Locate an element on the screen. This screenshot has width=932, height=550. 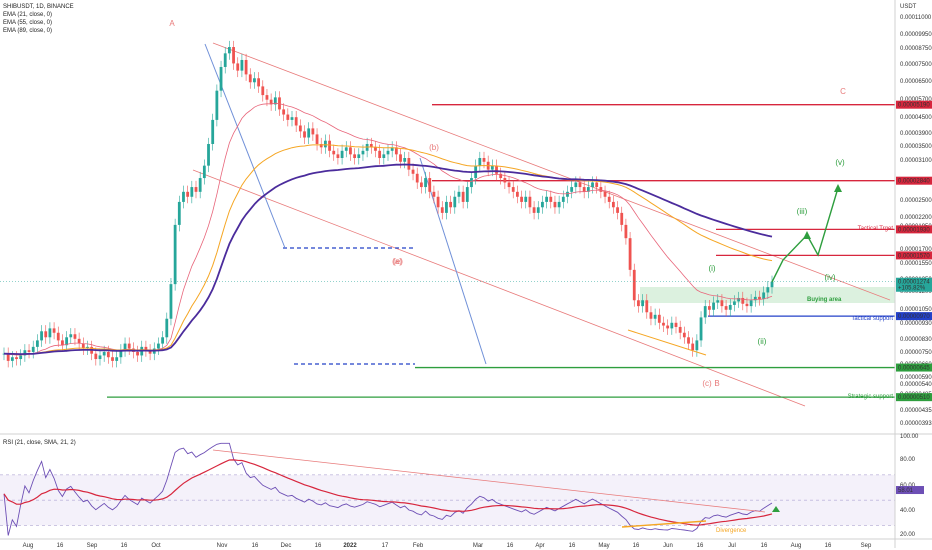
y-tick-label: 0.00001050 is located at coordinates (916, 310).